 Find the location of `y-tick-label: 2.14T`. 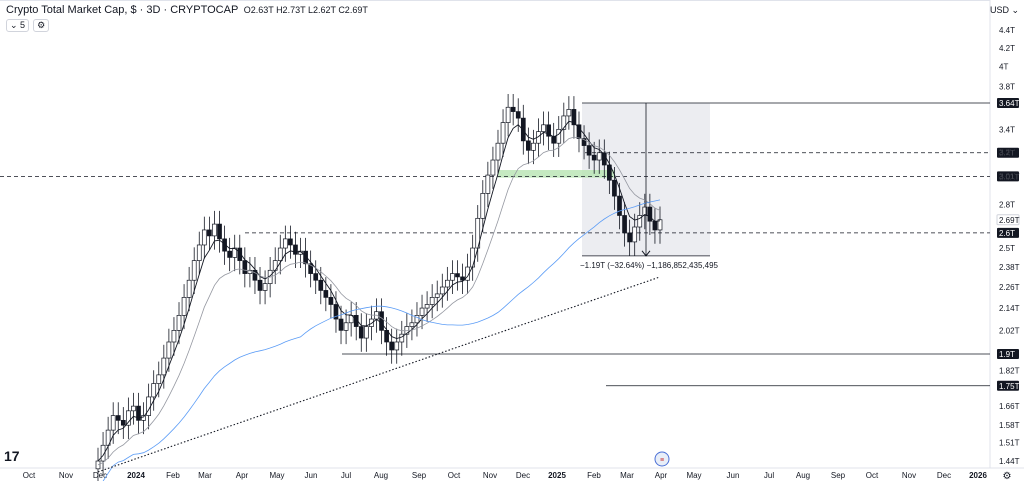

y-tick-label: 2.14T is located at coordinates (1009, 308).